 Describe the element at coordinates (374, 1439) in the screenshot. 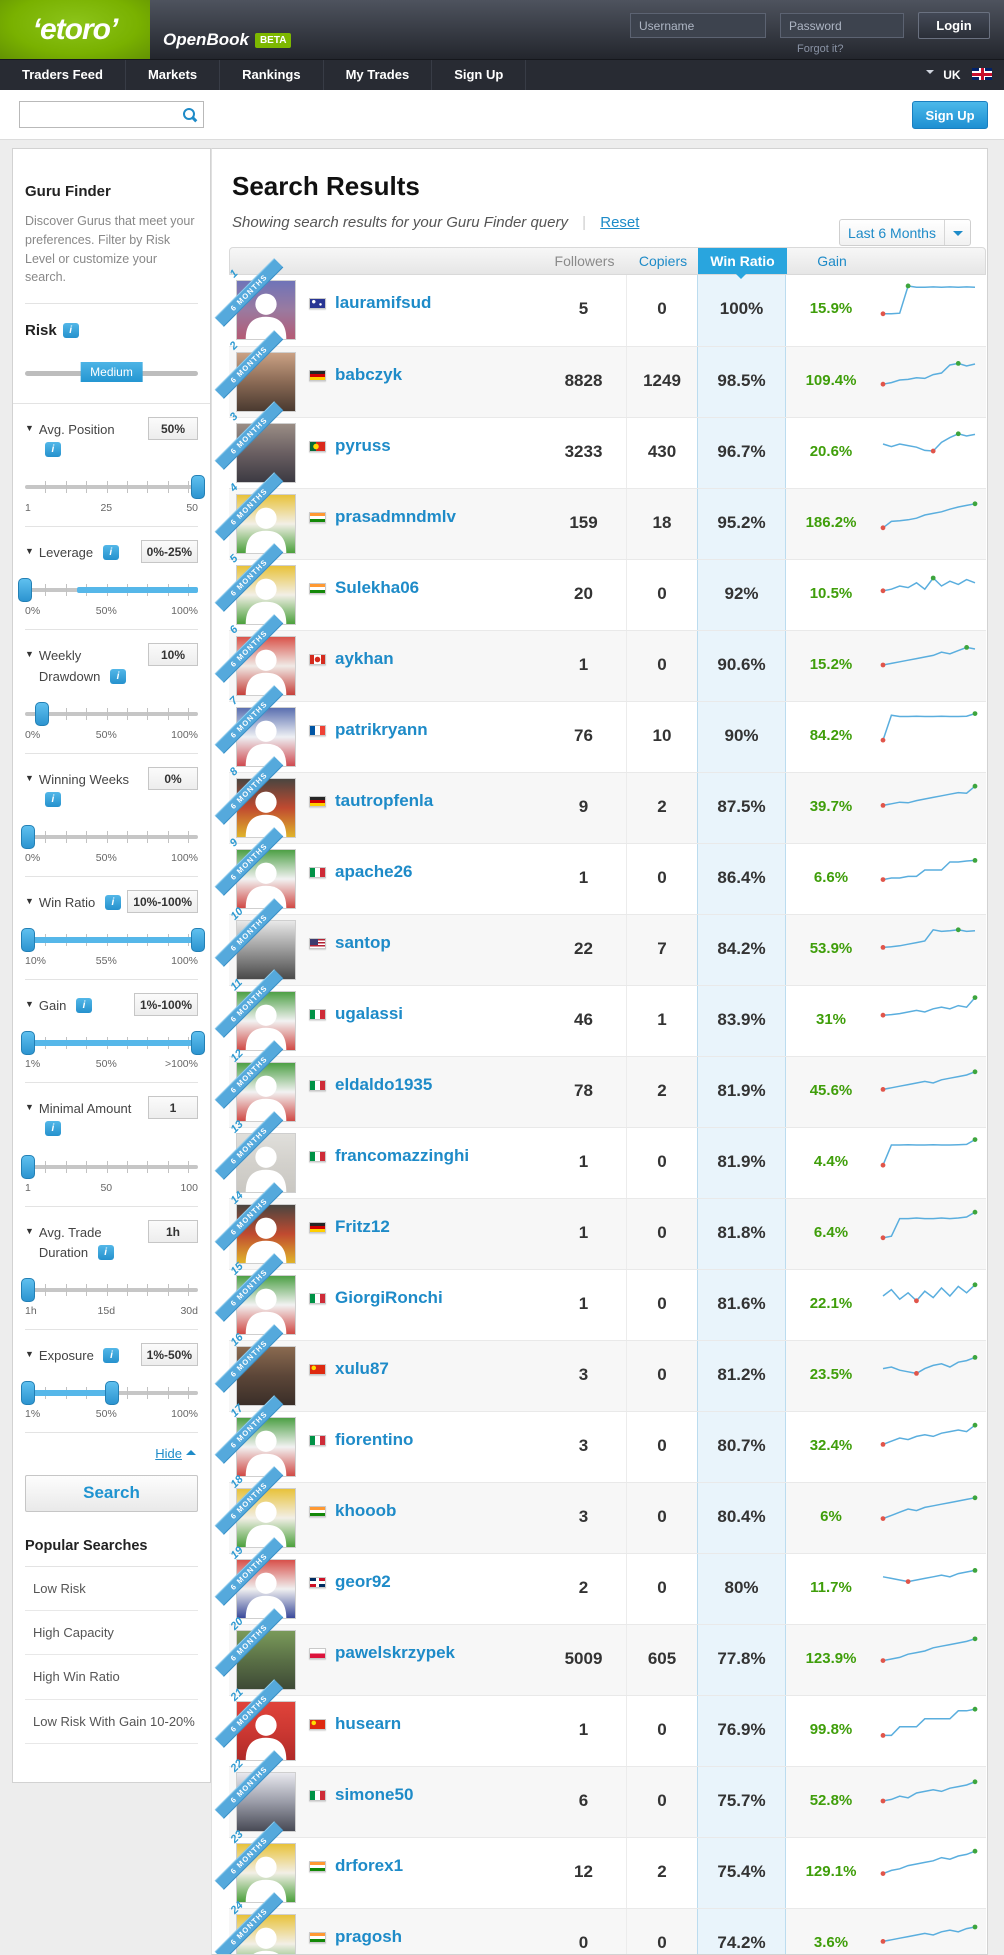

I see `trader-username-link: fiorentino` at that location.